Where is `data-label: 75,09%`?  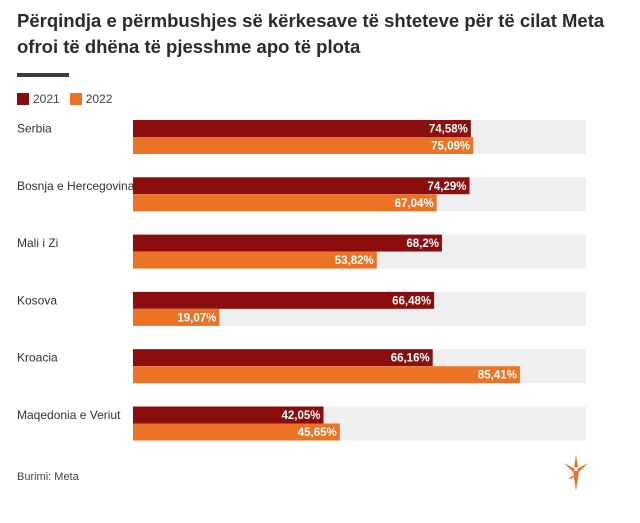
data-label: 75,09% is located at coordinates (450, 147).